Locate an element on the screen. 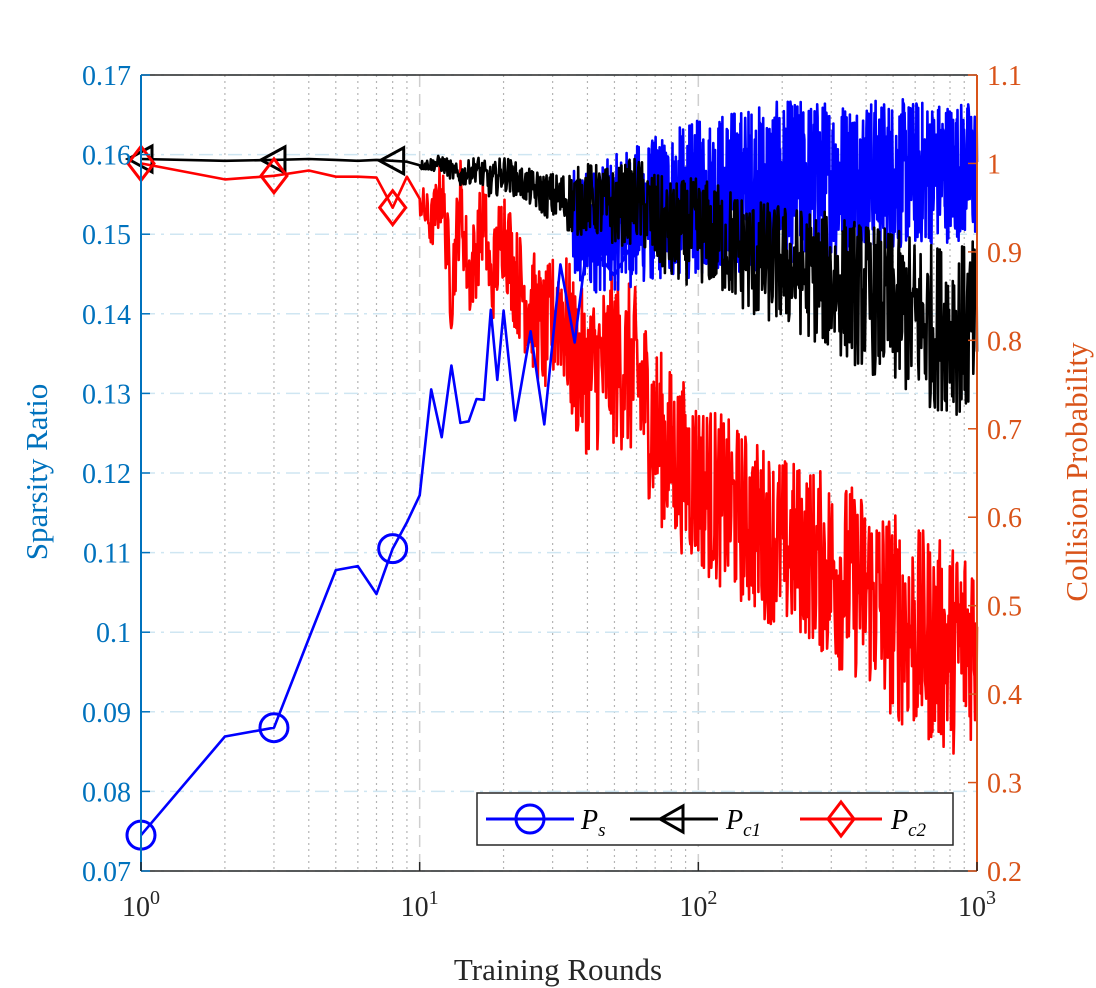 The width and height of the screenshot is (1096, 988). y-tick-label-right: 0.7 is located at coordinates (1004, 430).